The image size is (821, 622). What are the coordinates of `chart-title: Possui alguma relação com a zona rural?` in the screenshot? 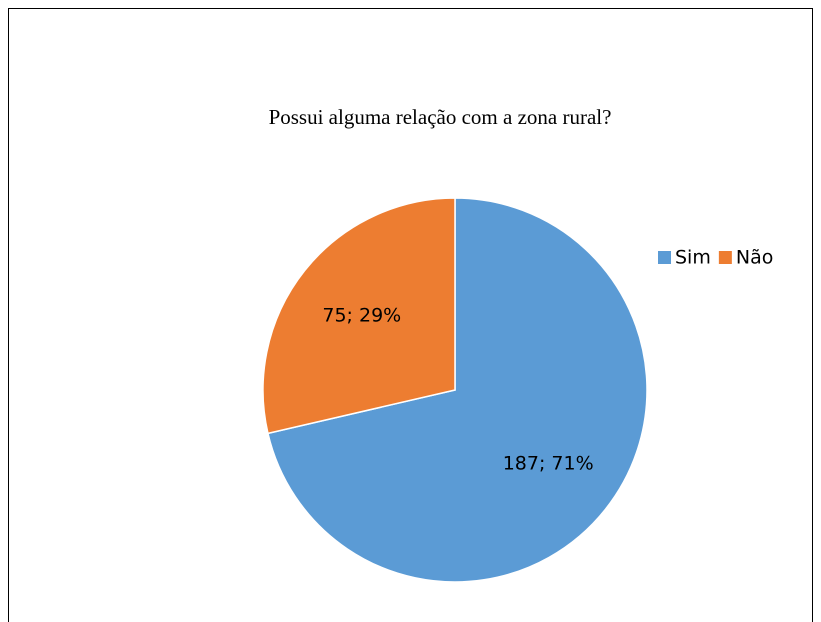 It's located at (440, 117).